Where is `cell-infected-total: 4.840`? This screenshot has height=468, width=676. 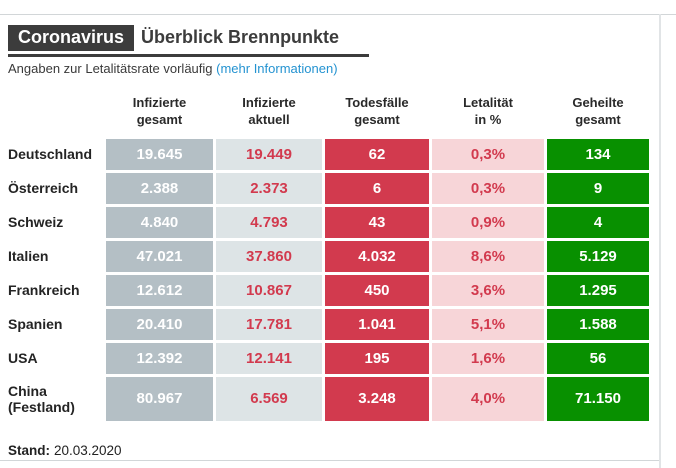 cell-infected-total: 4.840 is located at coordinates (159, 222).